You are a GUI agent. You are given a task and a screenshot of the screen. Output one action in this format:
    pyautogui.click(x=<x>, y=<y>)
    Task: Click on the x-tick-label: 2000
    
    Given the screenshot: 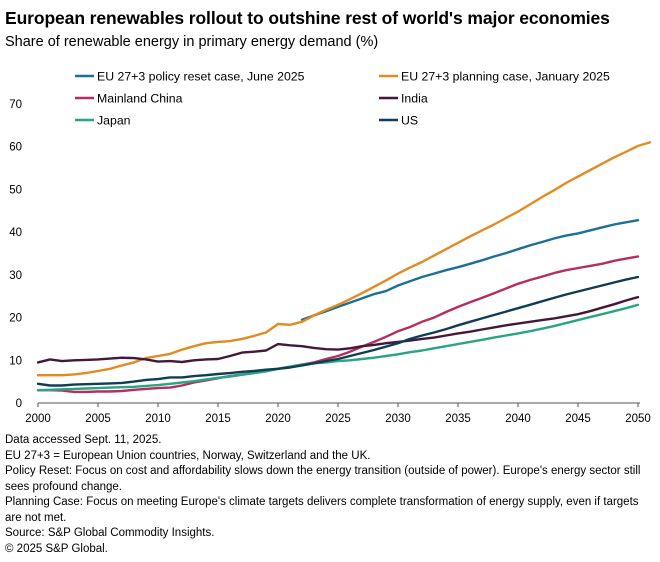 What is the action you would take?
    pyautogui.click(x=38, y=419)
    